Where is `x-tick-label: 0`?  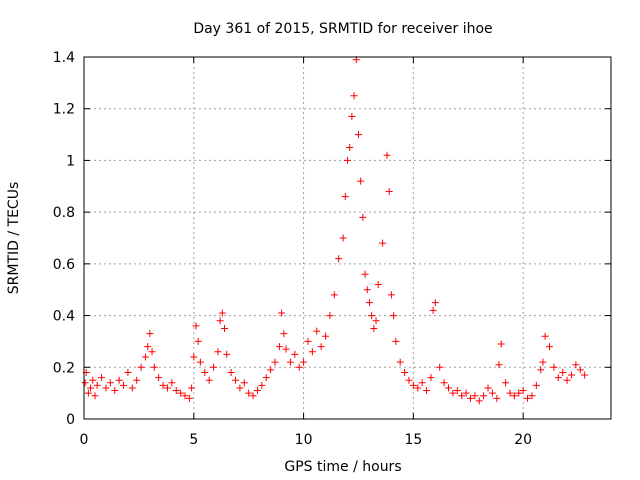 x-tick-label: 0 is located at coordinates (84, 440).